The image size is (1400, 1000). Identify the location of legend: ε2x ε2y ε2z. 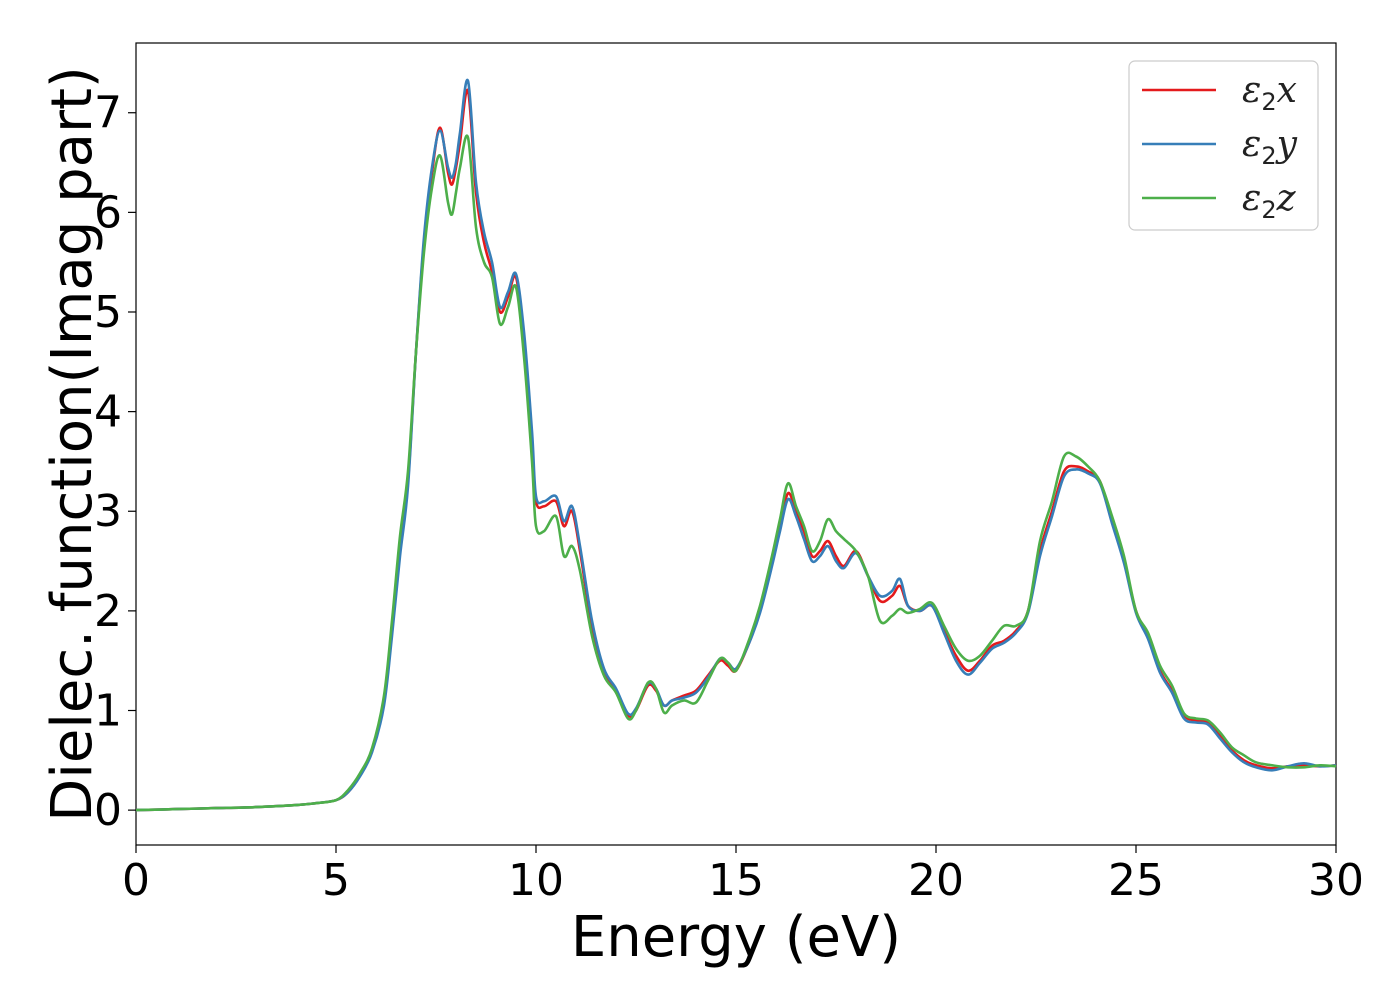
(1223, 145).